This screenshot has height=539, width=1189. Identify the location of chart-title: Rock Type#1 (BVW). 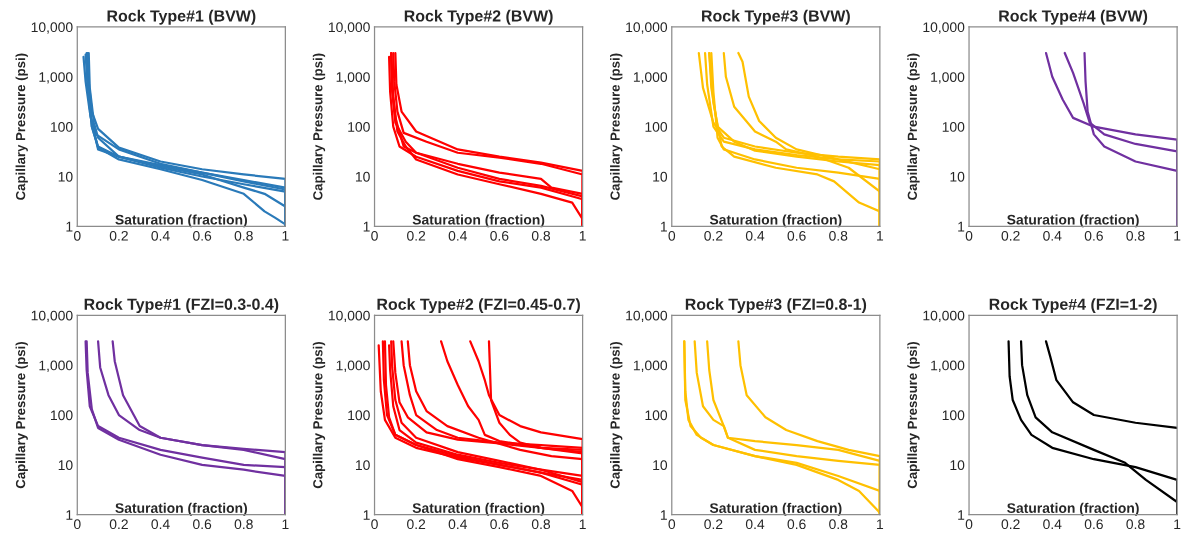
(181, 17).